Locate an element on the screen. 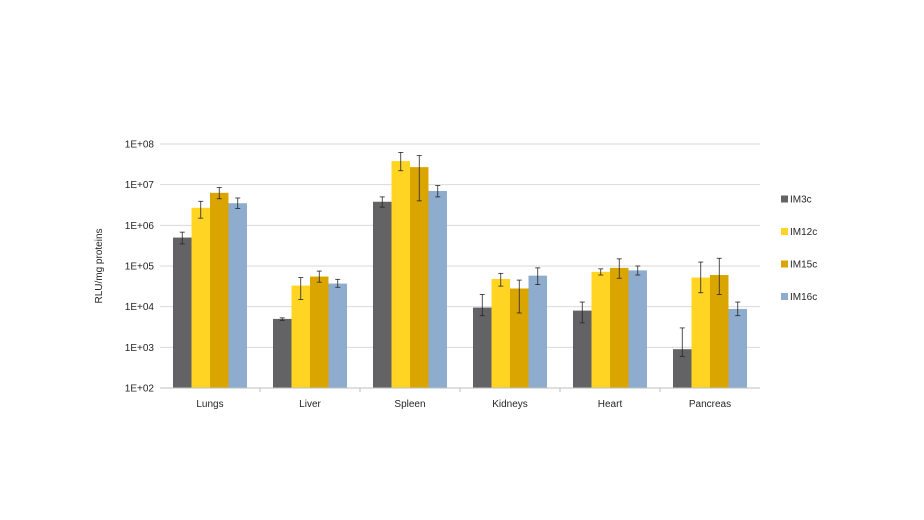 This screenshot has height=520, width=924. error-bar-liver-im15c is located at coordinates (319, 276).